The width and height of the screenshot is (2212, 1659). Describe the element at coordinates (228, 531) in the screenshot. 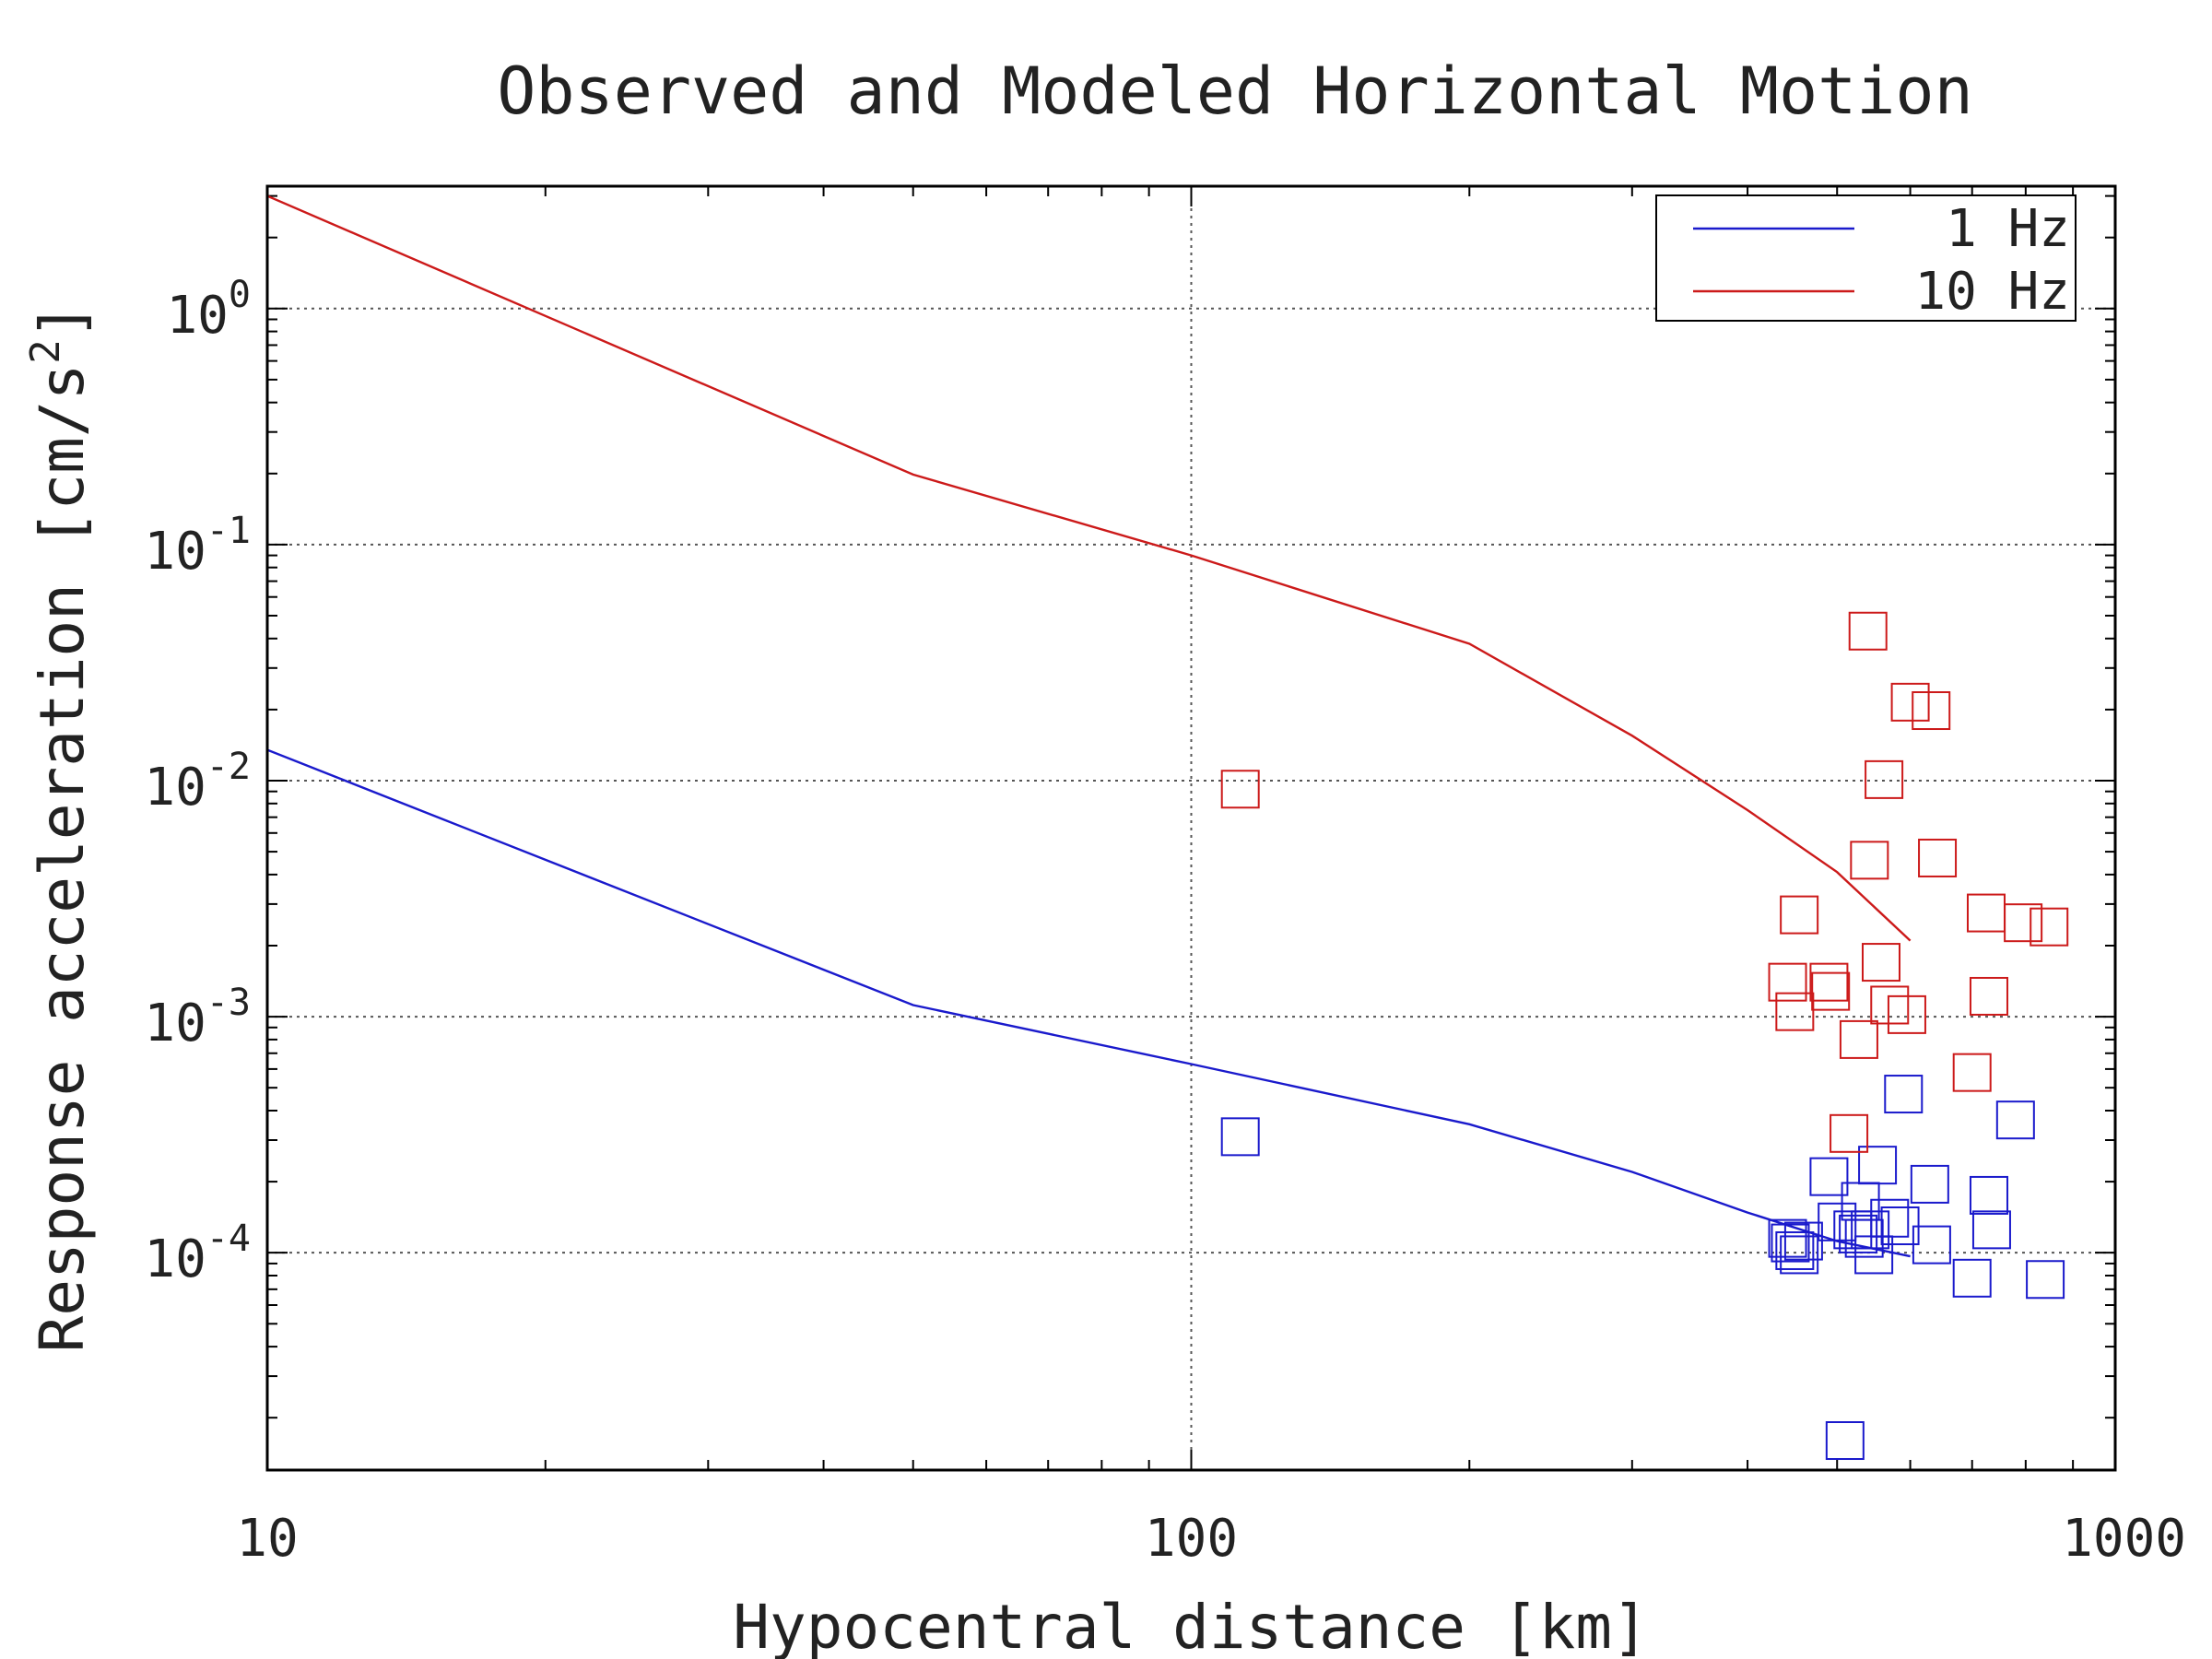

I see `y-tick-label-exponent: -1` at that location.